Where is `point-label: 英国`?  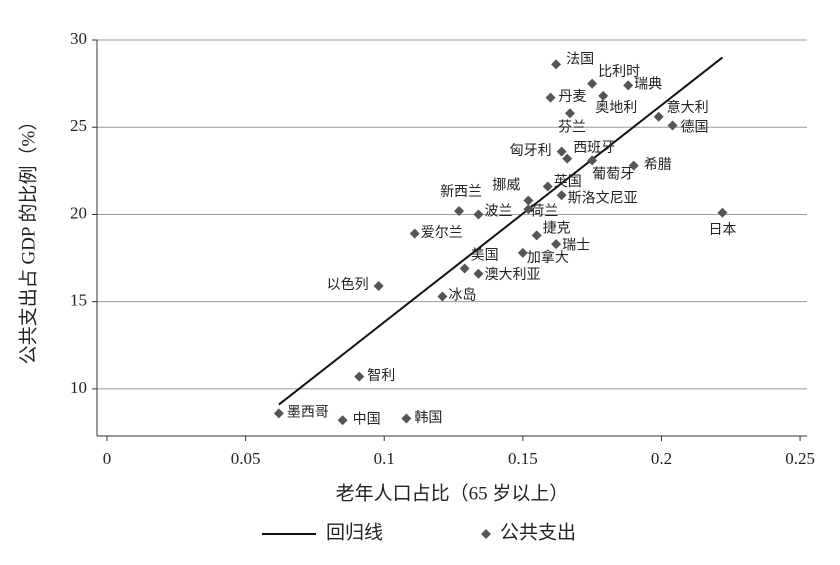
point-label: 英国 is located at coordinates (568, 181).